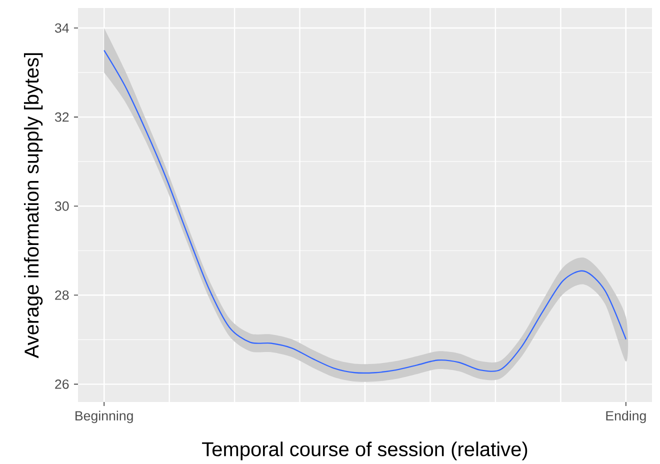  I want to click on x-axis-title: Temporal course of session (relative), so click(365, 451).